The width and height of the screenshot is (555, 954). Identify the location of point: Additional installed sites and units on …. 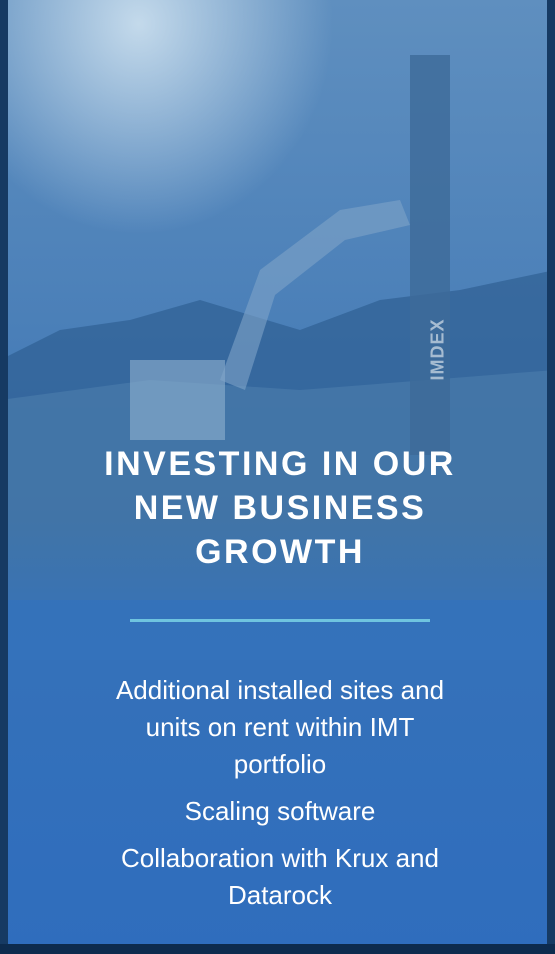
(280, 727).